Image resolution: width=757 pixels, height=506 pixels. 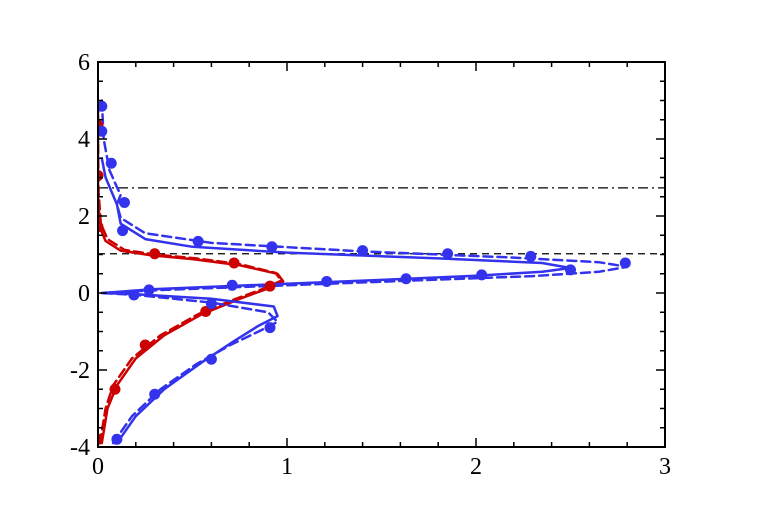 I want to click on y-tick-label: -2, so click(x=80, y=371).